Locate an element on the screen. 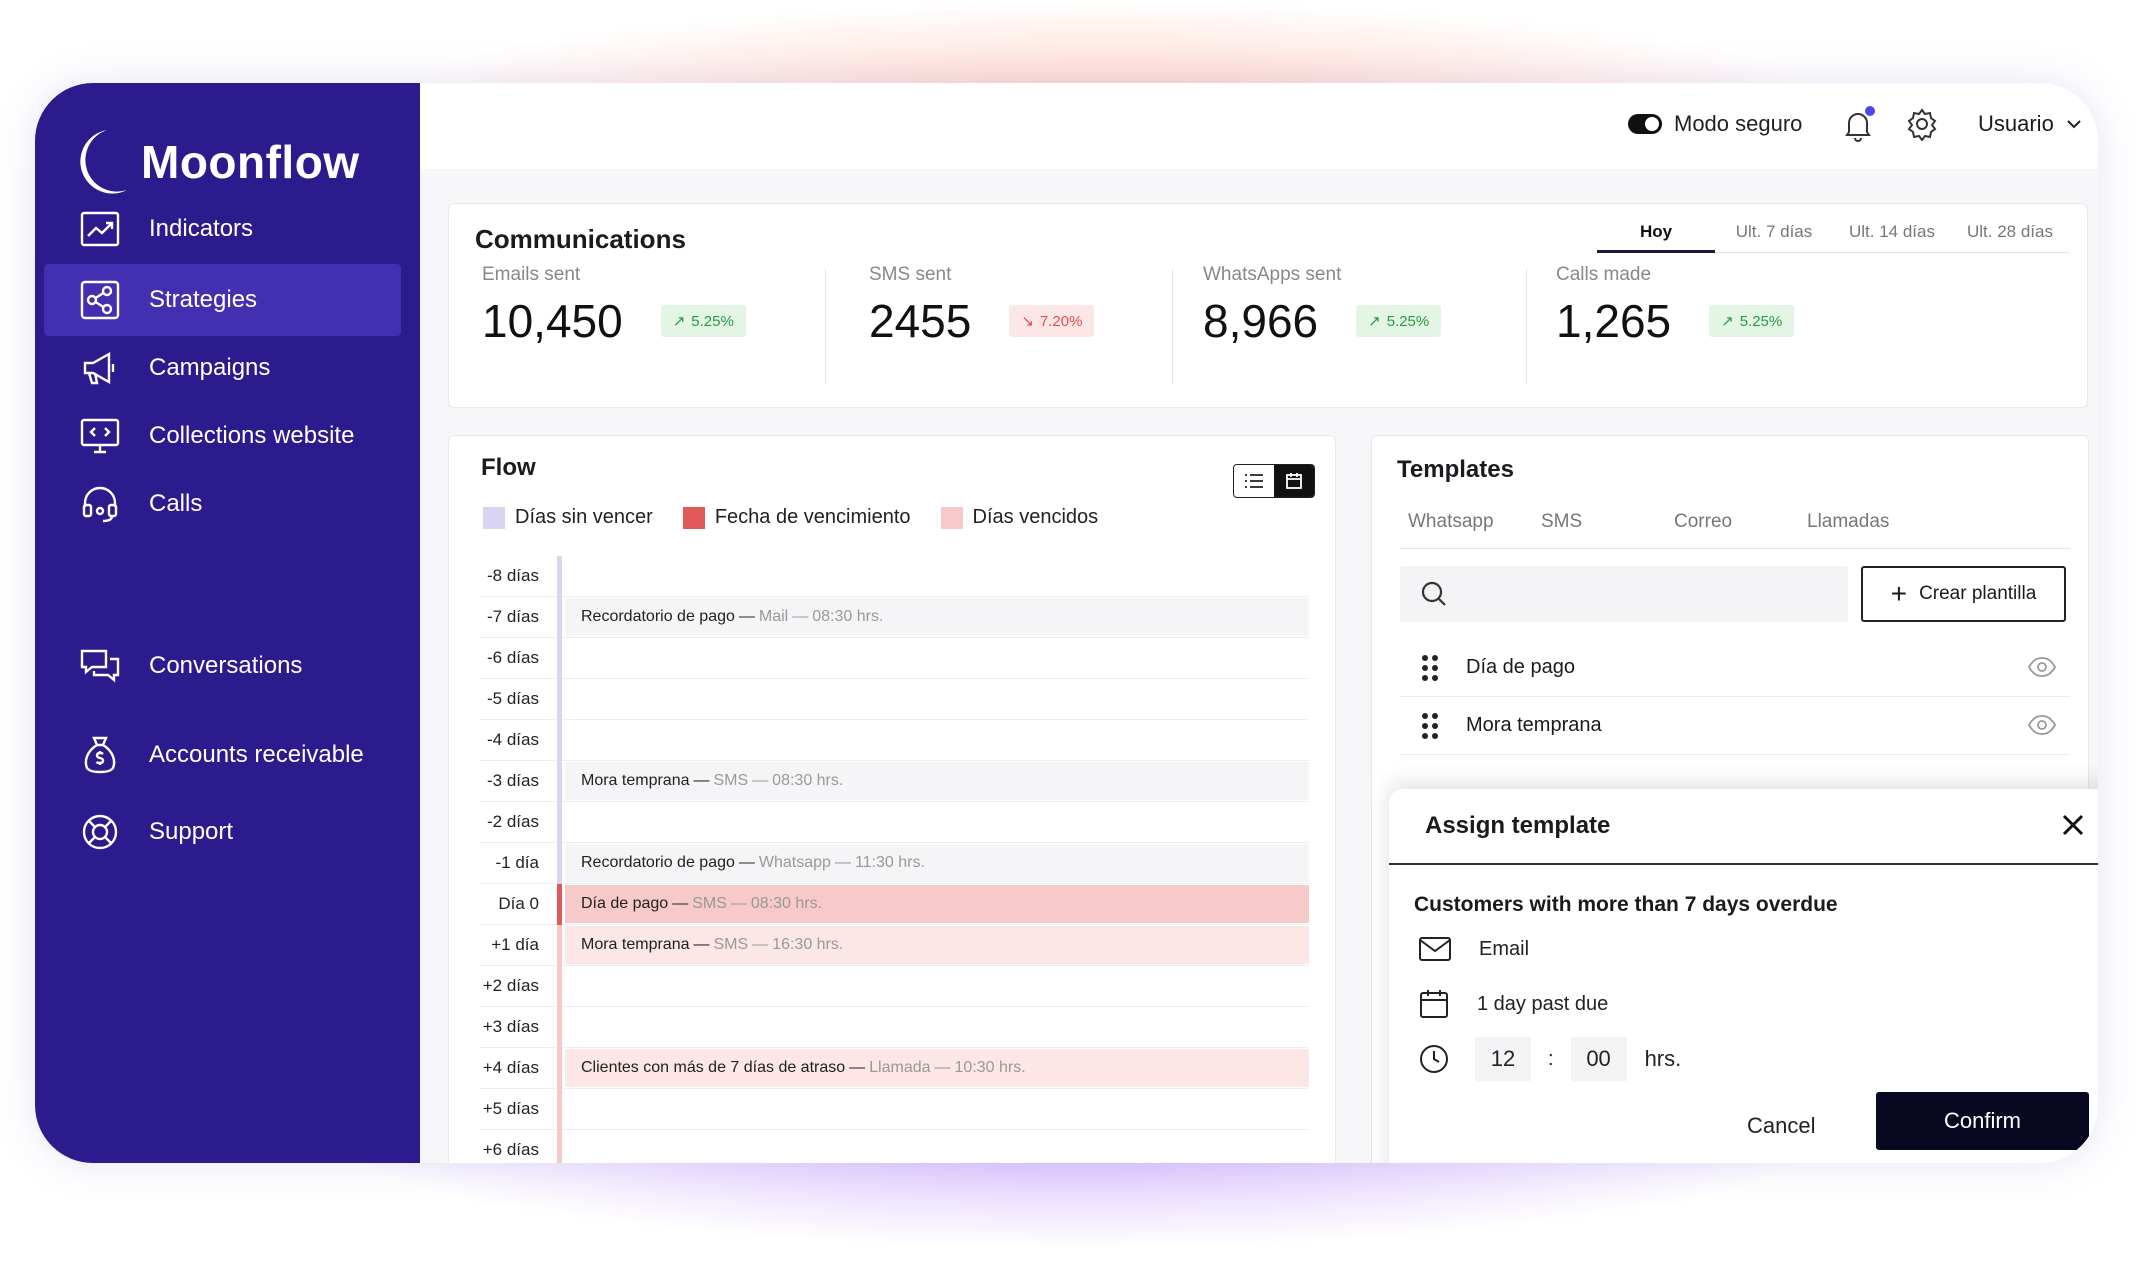  event-channel: SMS is located at coordinates (709, 903).